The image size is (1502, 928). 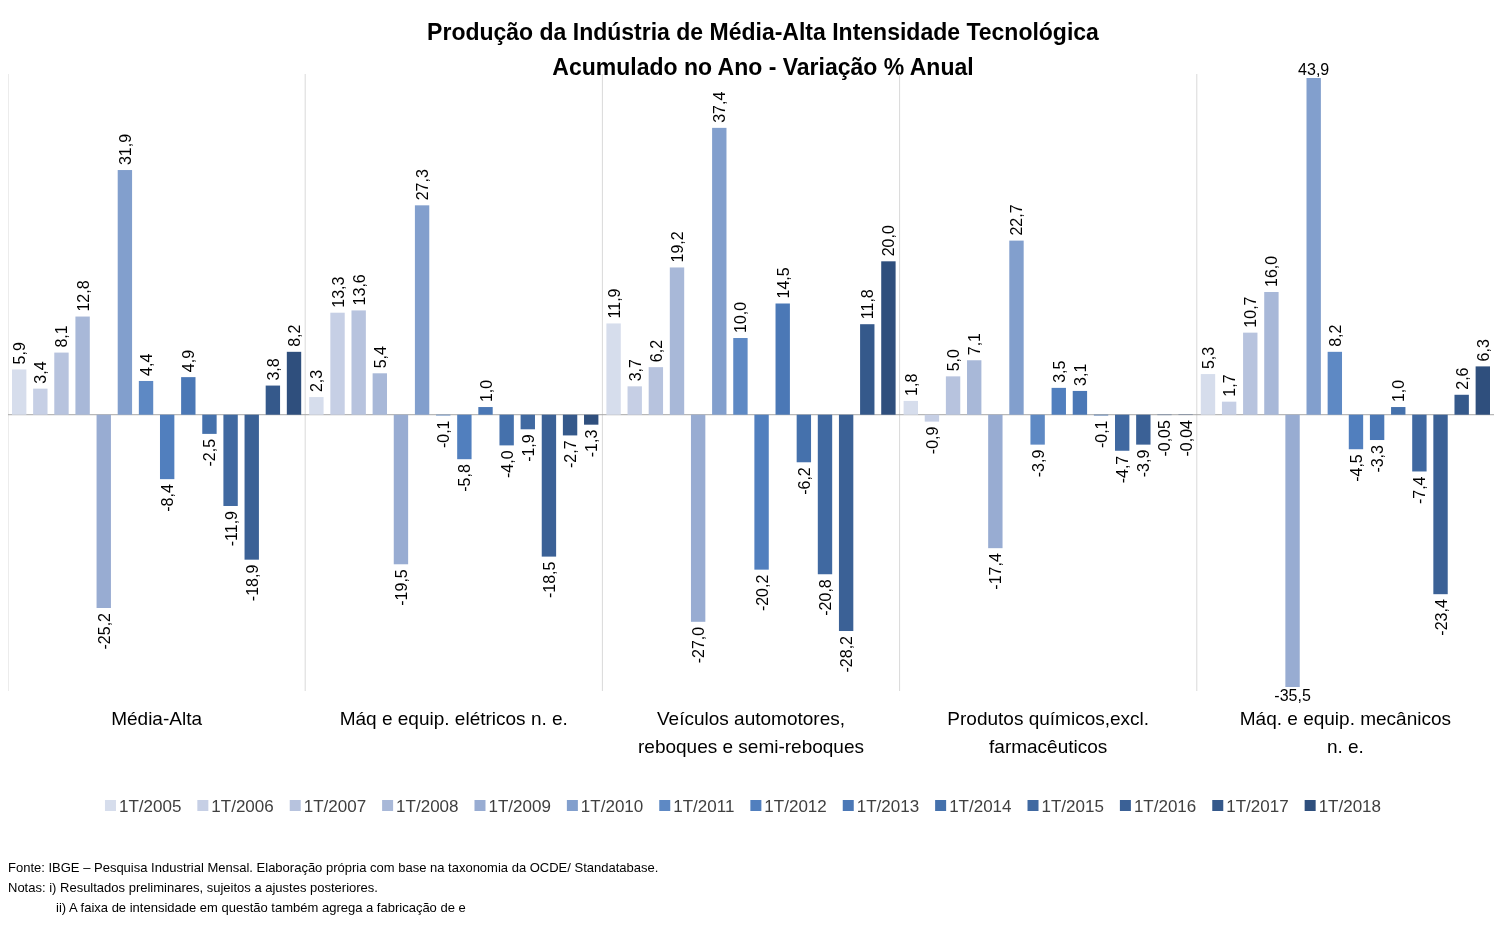 I want to click on data-label: -20,8, so click(x=825, y=597).